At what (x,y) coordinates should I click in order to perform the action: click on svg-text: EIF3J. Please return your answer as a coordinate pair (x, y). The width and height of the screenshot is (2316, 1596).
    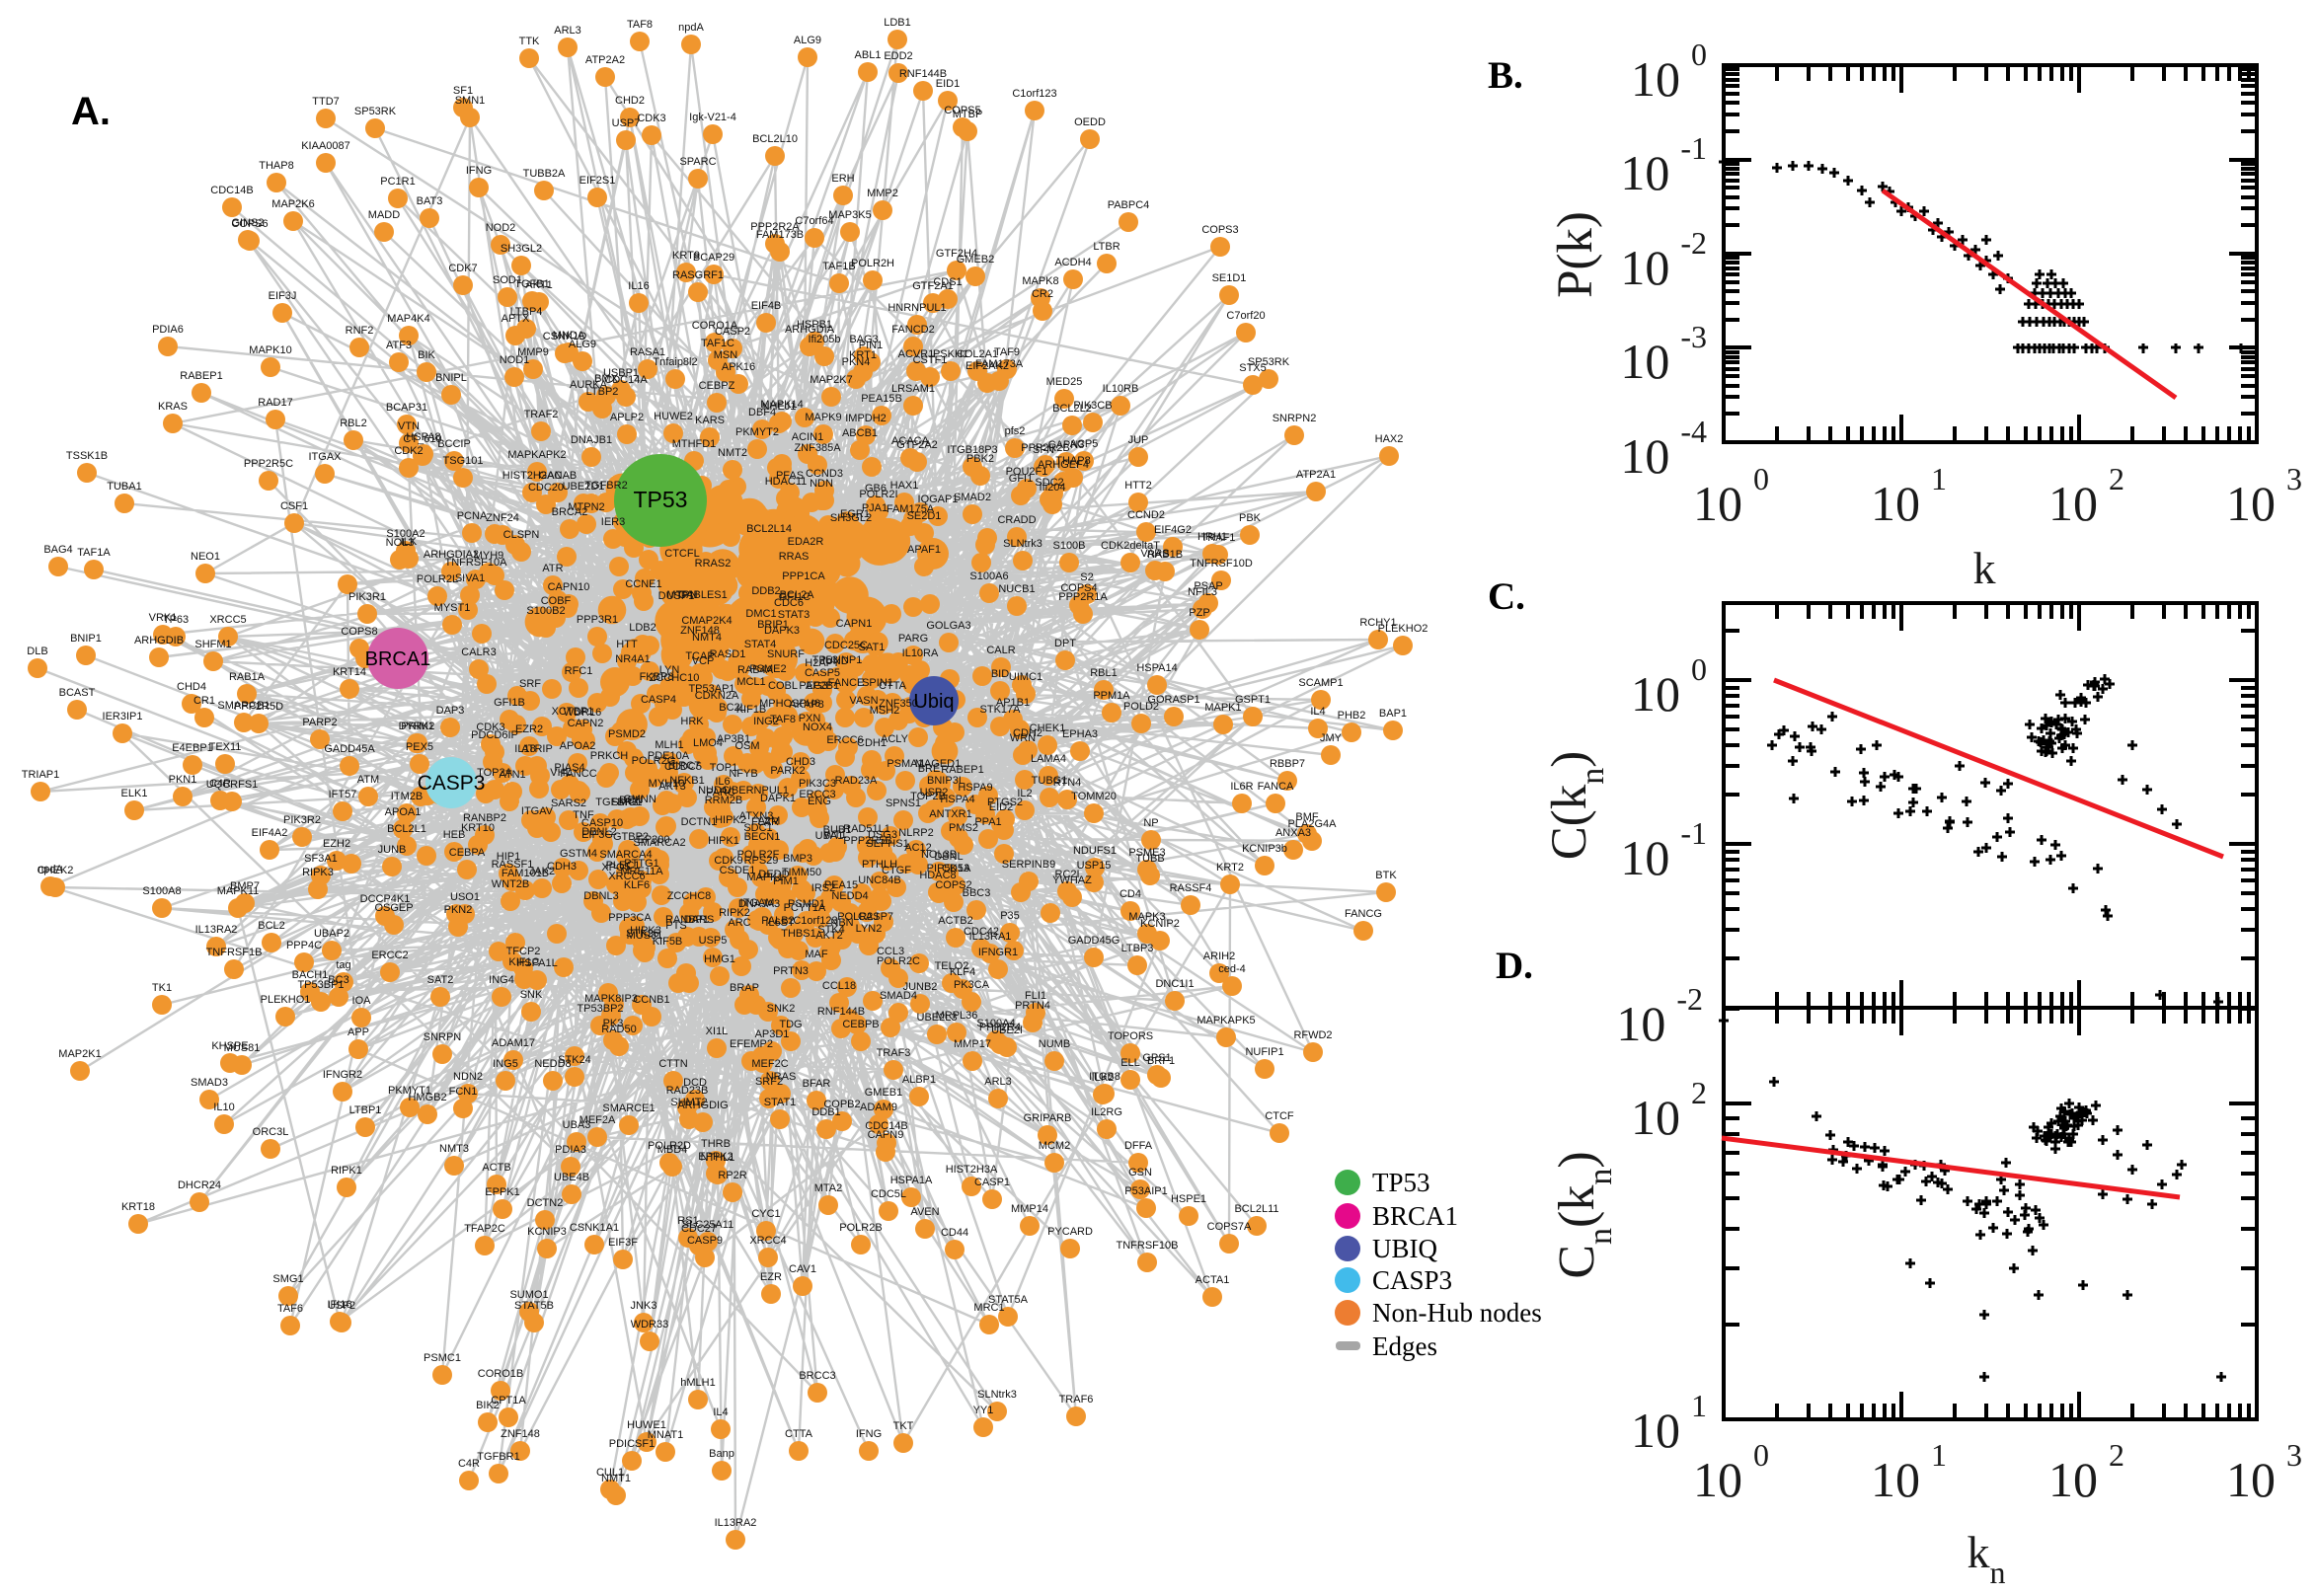
    Looking at the image, I should click on (283, 296).